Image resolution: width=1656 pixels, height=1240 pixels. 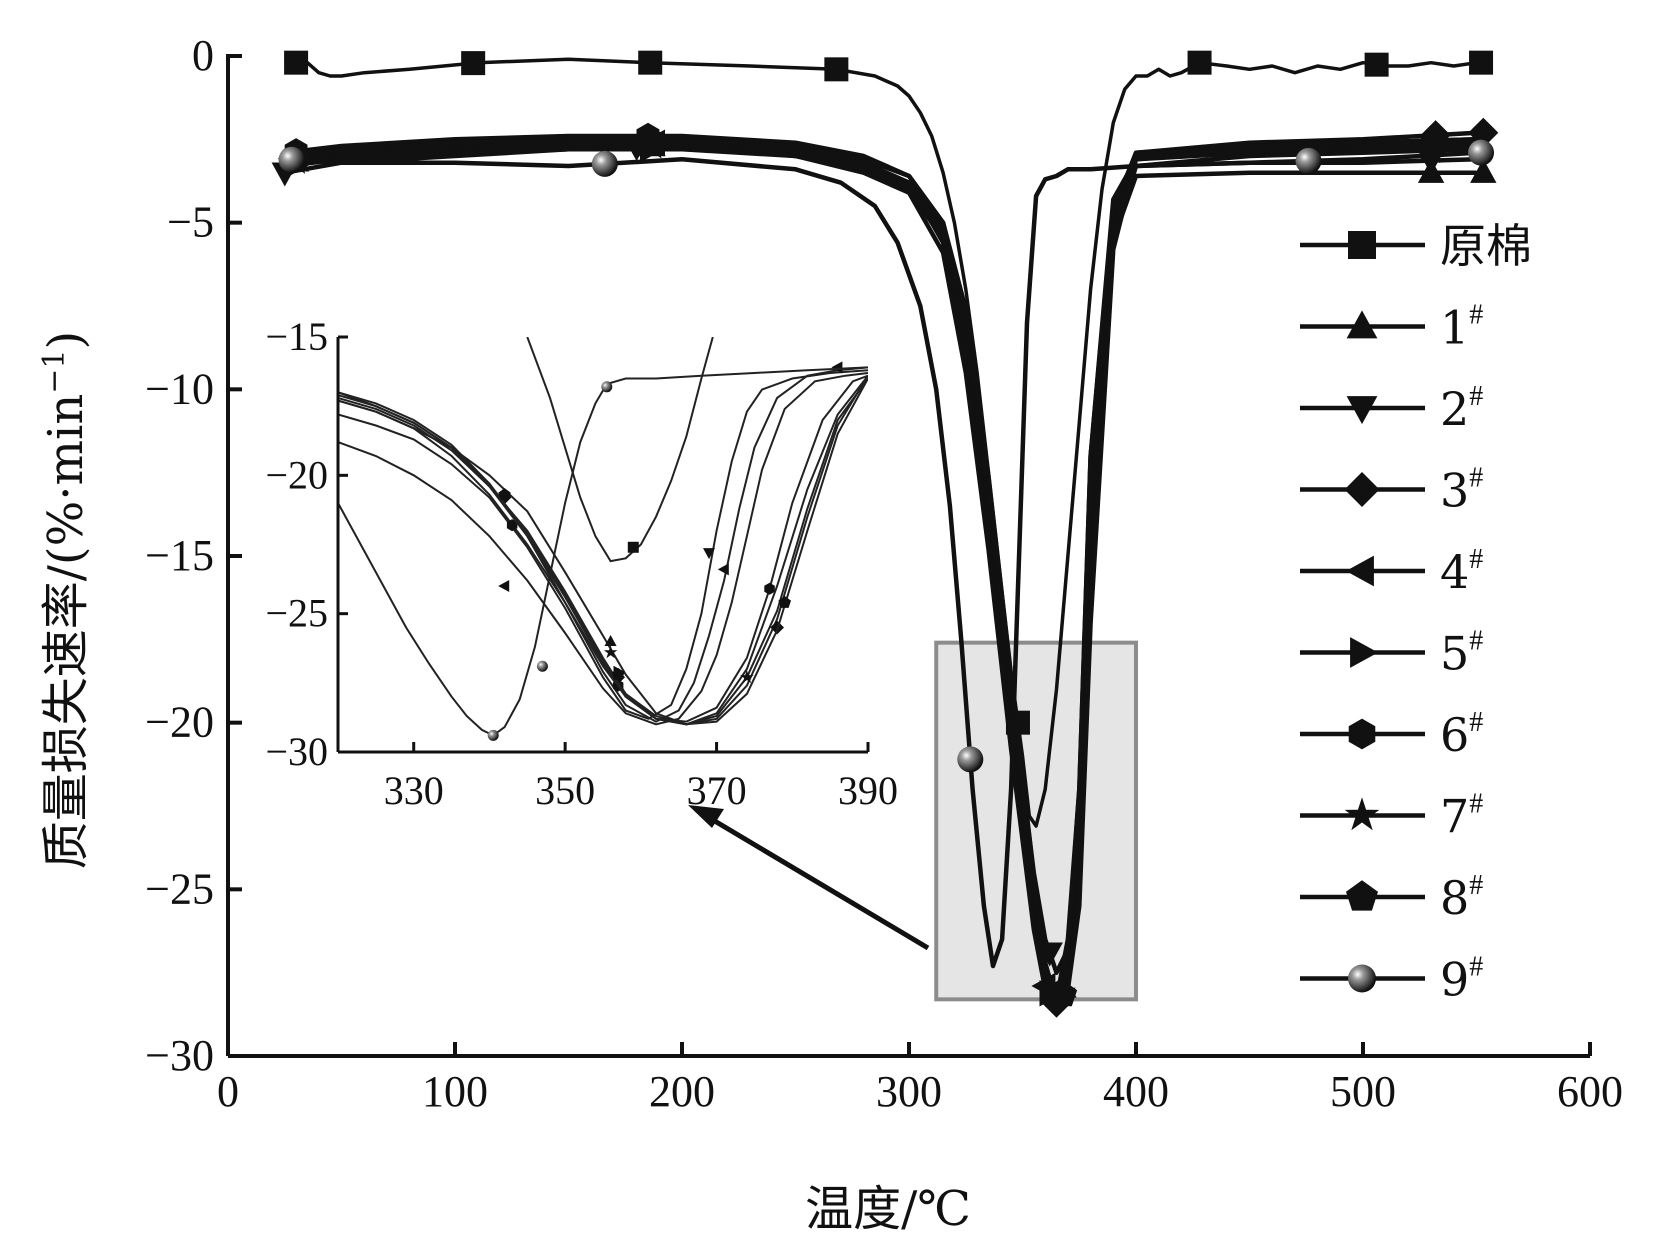 I want to click on legend-label: 3#, so click(x=1461, y=490).